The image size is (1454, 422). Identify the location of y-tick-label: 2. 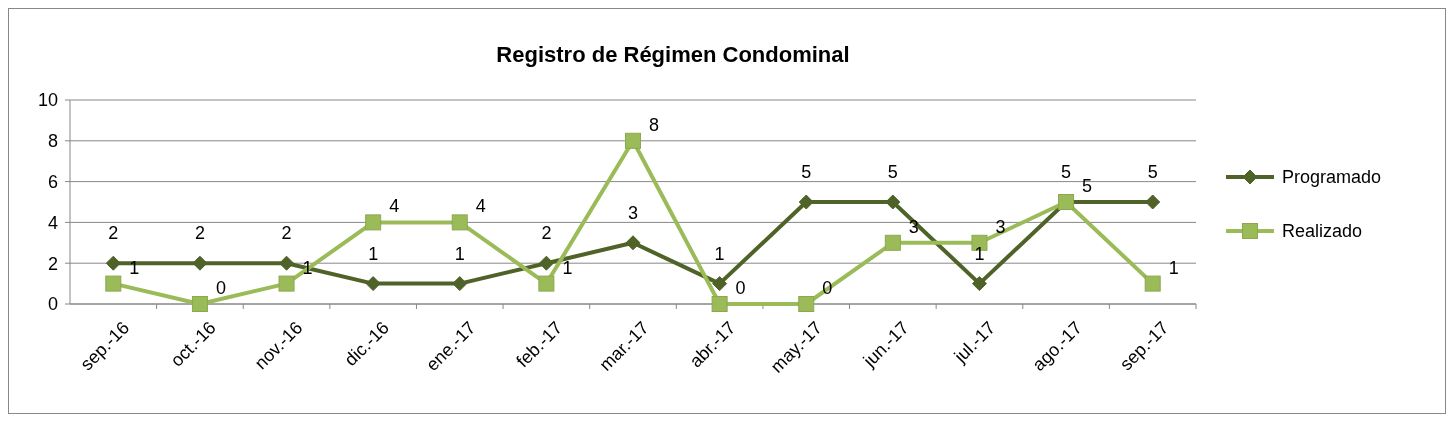
(52, 263).